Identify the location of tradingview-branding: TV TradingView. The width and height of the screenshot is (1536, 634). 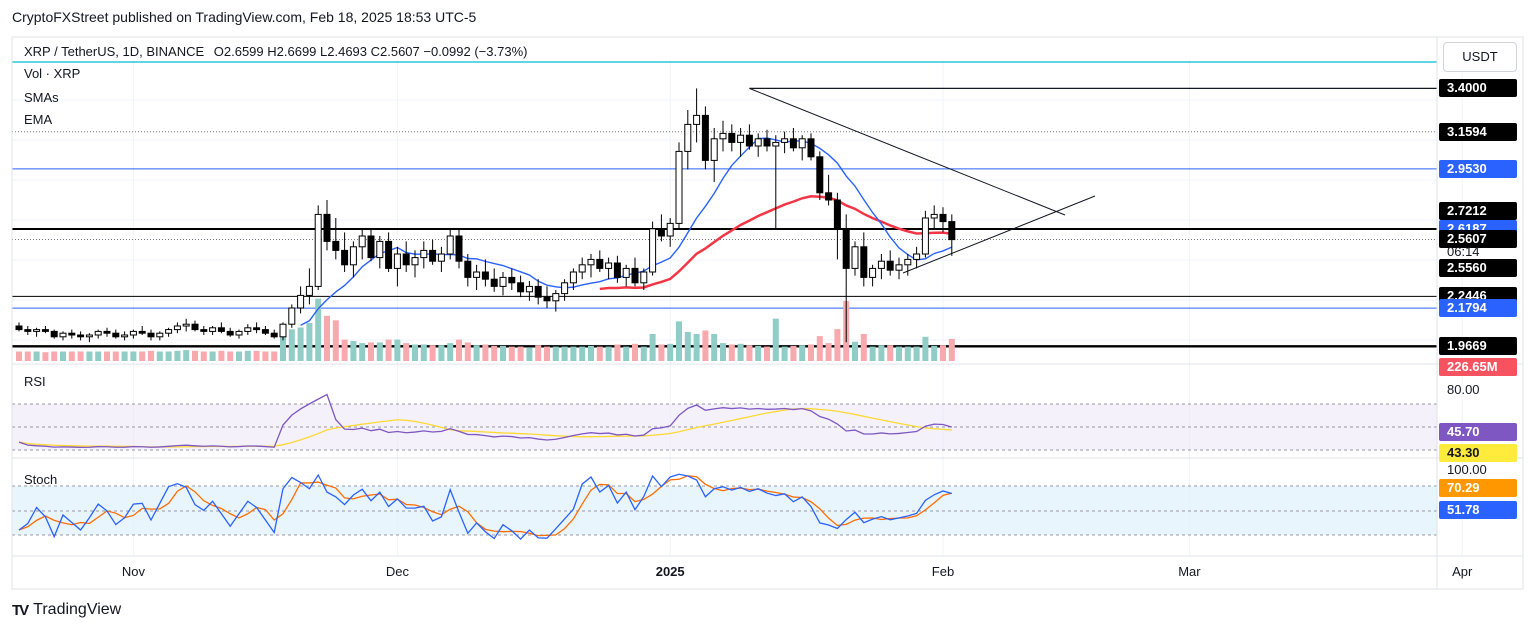
(66, 610).